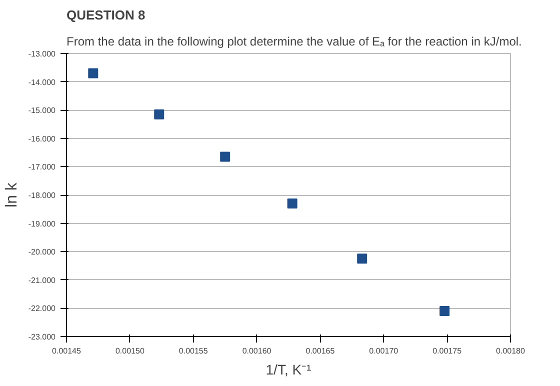 The height and width of the screenshot is (386, 560). Describe the element at coordinates (42, 54) in the screenshot. I see `y-tick-label: -13.000` at that location.